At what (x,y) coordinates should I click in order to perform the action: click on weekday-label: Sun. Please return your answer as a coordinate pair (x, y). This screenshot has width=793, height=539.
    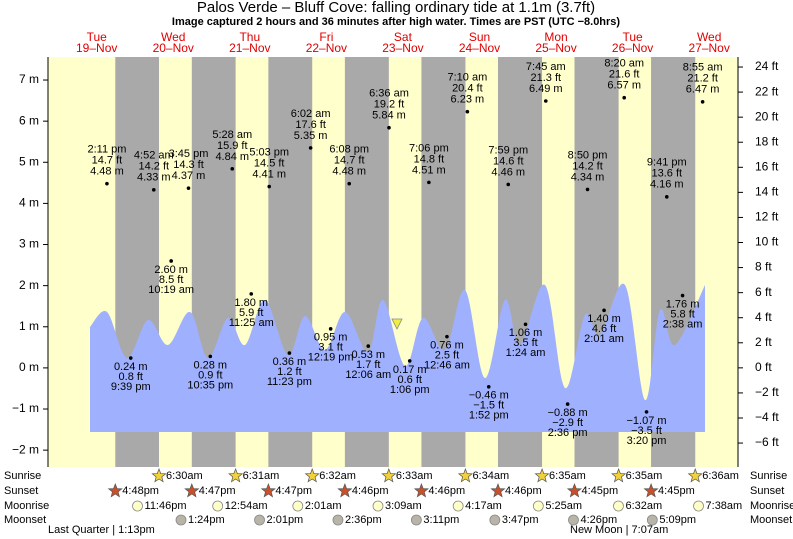
    Looking at the image, I should click on (479, 37).